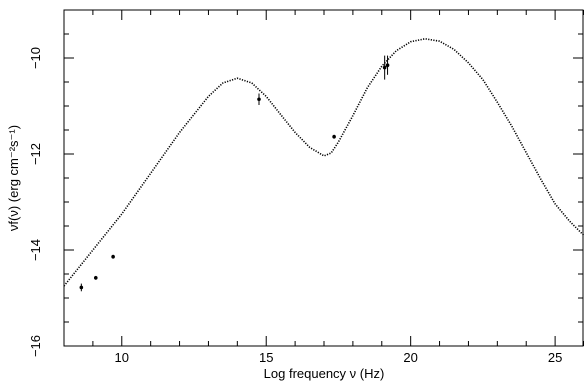 The width and height of the screenshot is (584, 386). I want to click on y-tick-label: −14, so click(35, 250).